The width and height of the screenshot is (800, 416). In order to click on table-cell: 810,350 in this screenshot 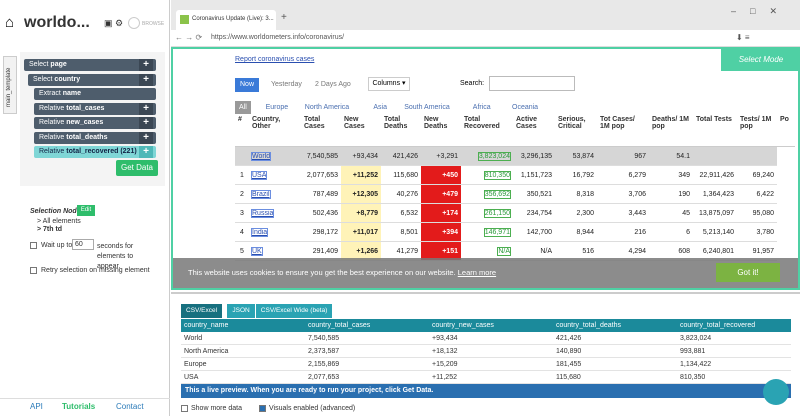, I will do `click(734, 377)`.